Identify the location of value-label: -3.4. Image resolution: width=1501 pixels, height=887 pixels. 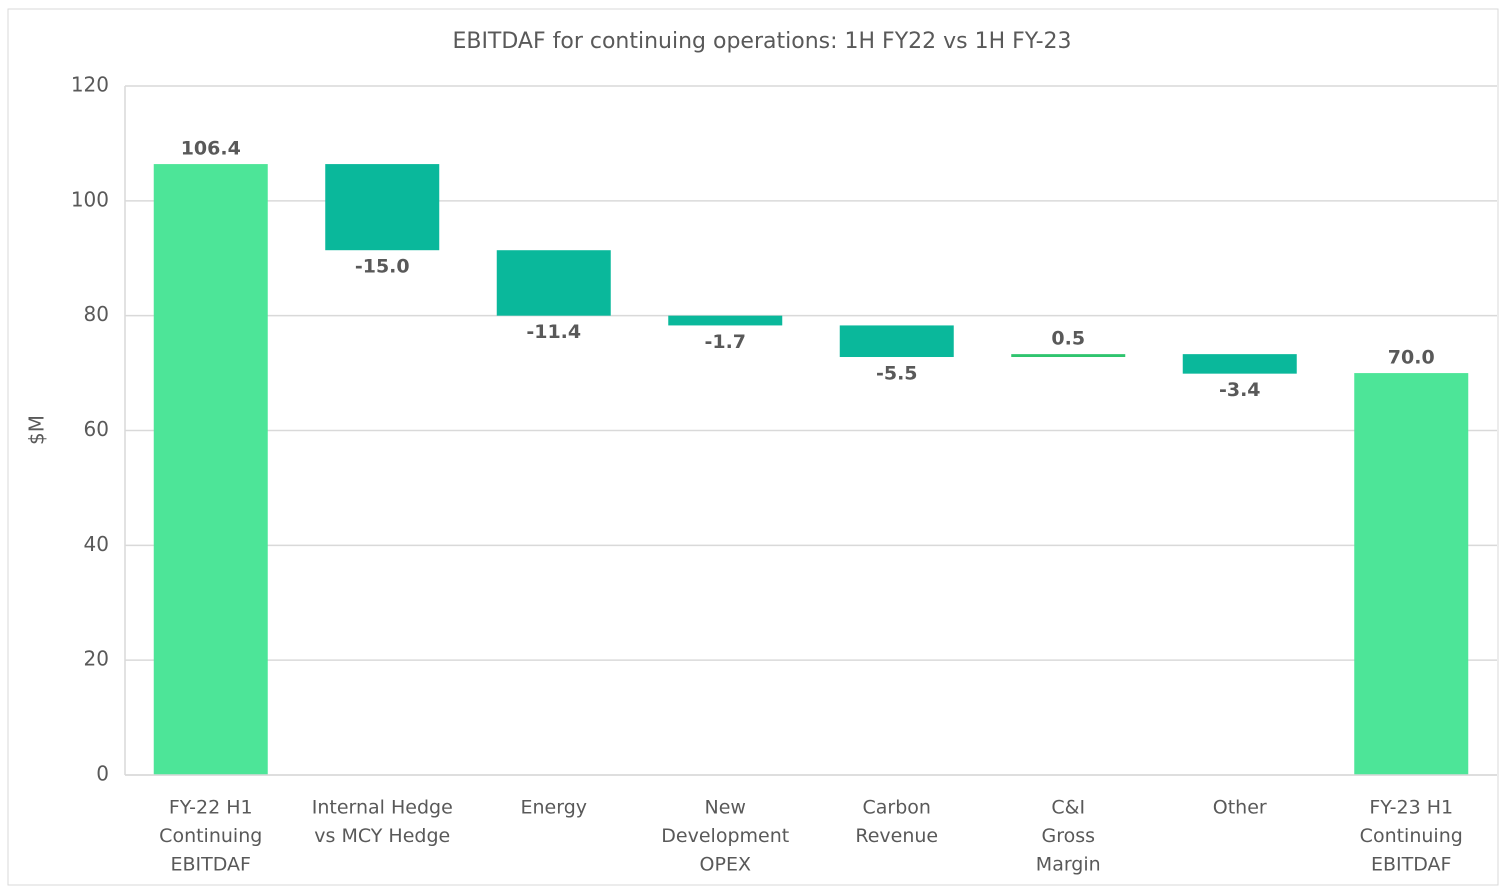
(1240, 390).